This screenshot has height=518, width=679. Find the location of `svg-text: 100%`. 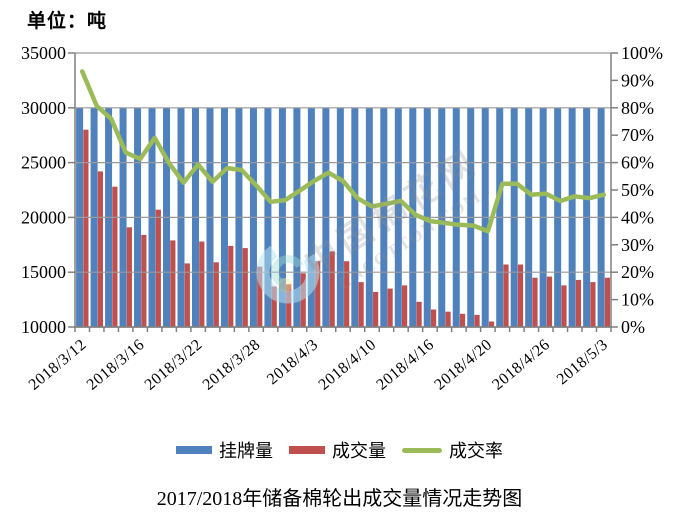

svg-text: 100% is located at coordinates (642, 53).